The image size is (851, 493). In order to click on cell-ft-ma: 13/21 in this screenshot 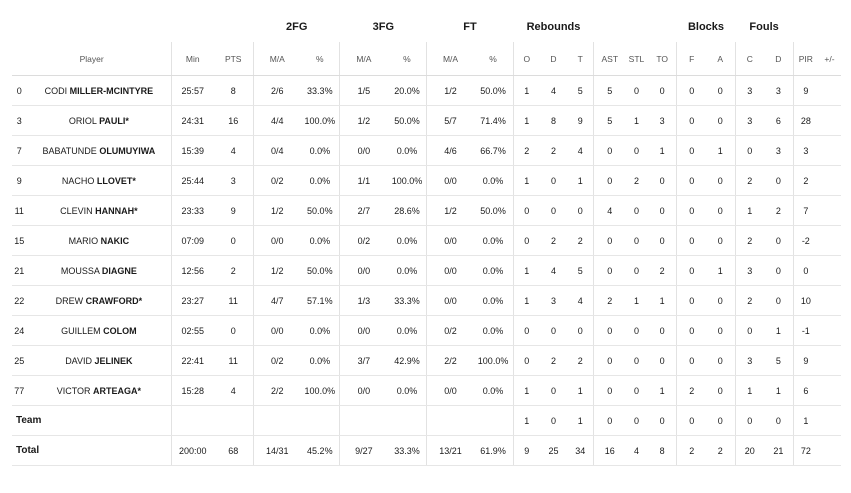, I will do `click(450, 450)`.